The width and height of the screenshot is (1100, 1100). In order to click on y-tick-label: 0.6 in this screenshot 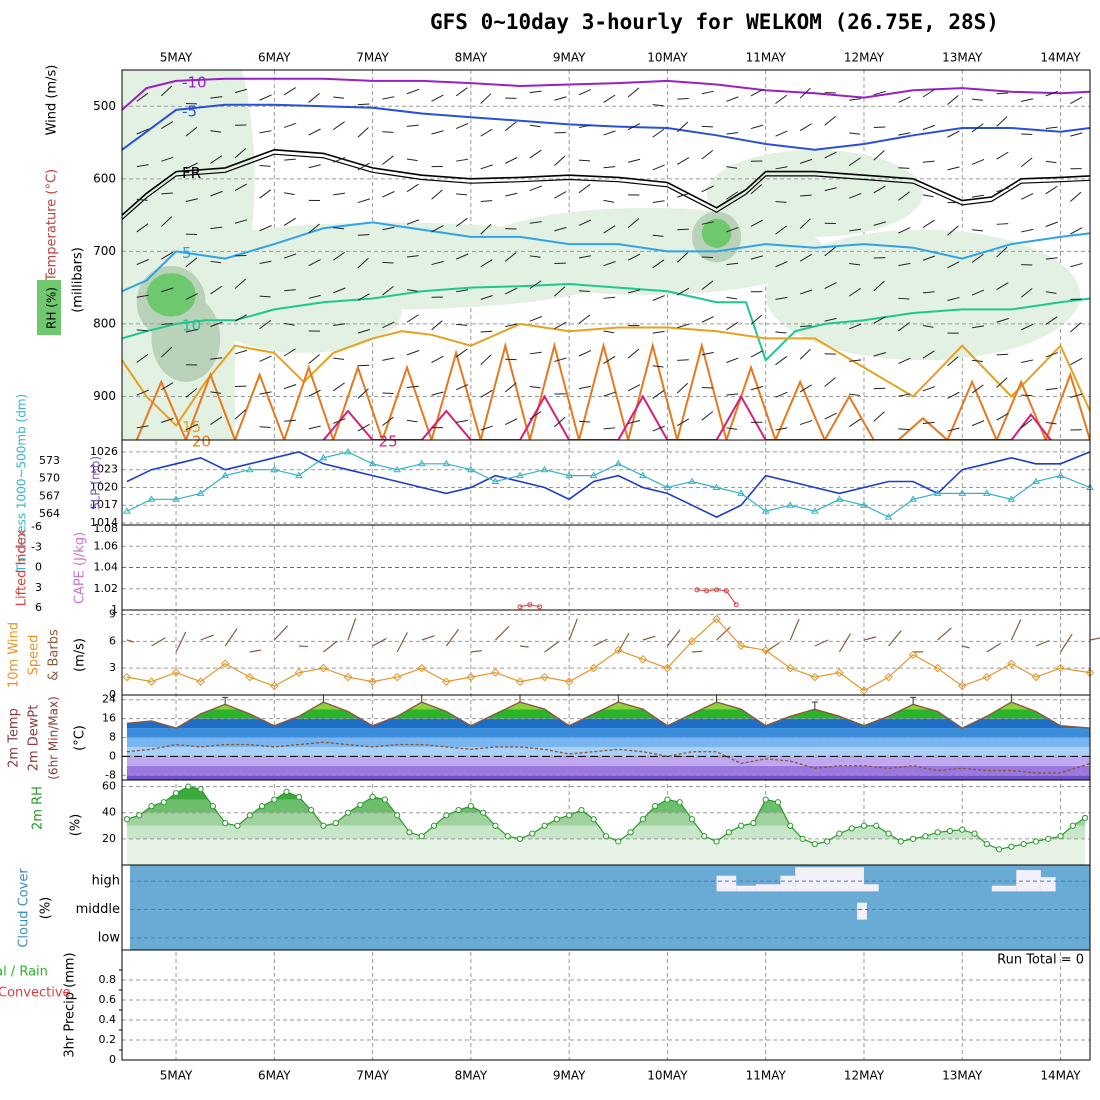, I will do `click(108, 999)`.